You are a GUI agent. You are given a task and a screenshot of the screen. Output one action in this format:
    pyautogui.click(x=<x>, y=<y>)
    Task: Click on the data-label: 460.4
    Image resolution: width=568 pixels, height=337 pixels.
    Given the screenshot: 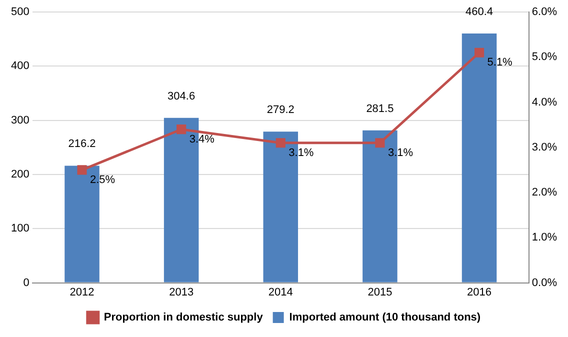 What is the action you would take?
    pyautogui.click(x=480, y=12)
    